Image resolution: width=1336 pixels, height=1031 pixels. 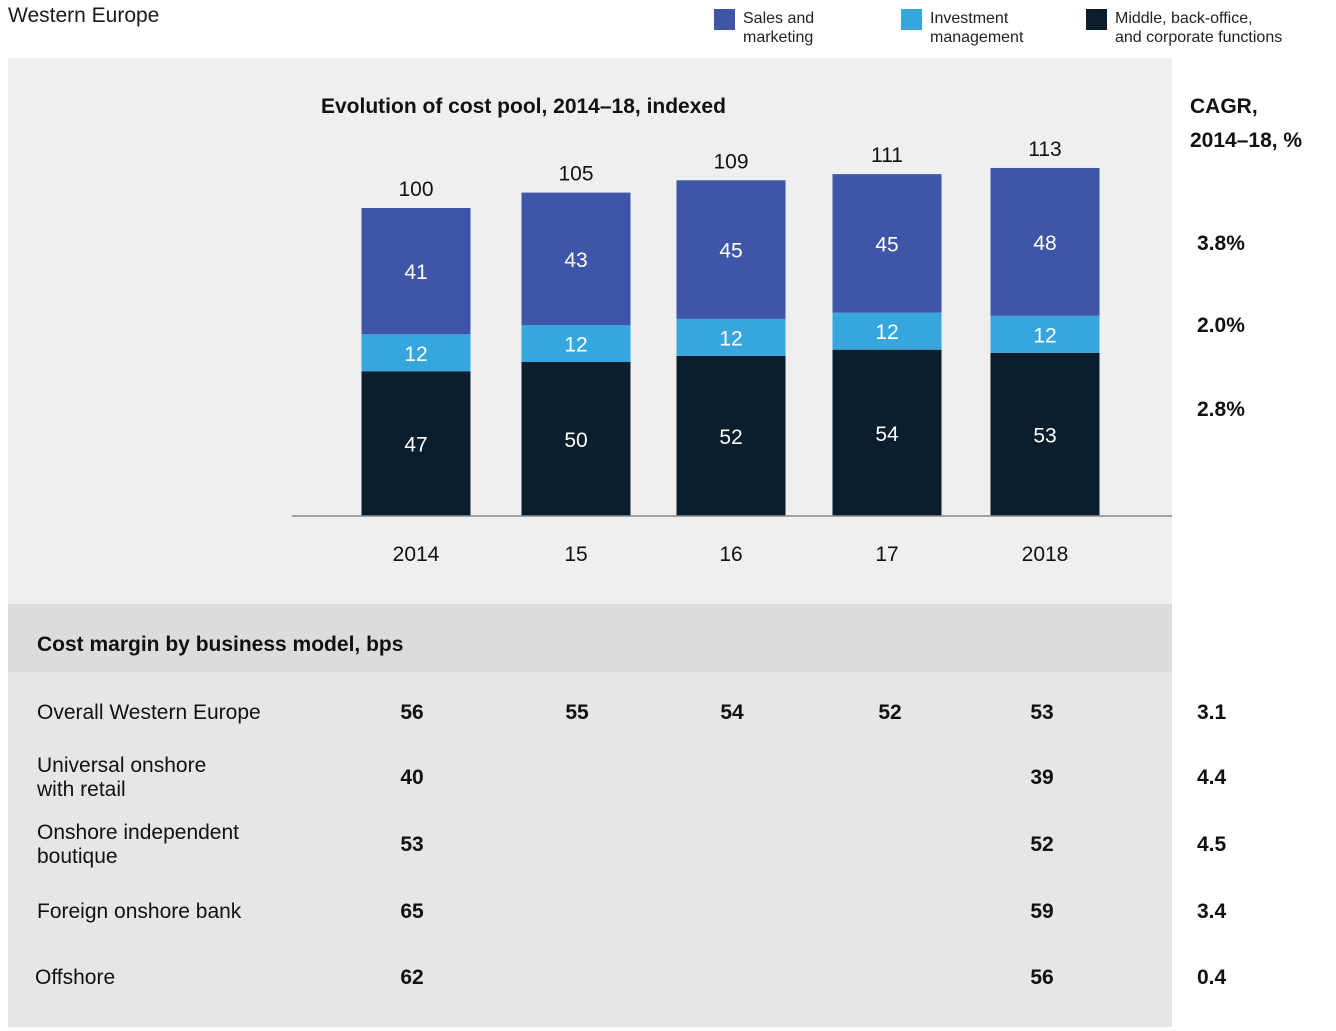 I want to click on cagr-middle: 2.8%, so click(x=1221, y=409).